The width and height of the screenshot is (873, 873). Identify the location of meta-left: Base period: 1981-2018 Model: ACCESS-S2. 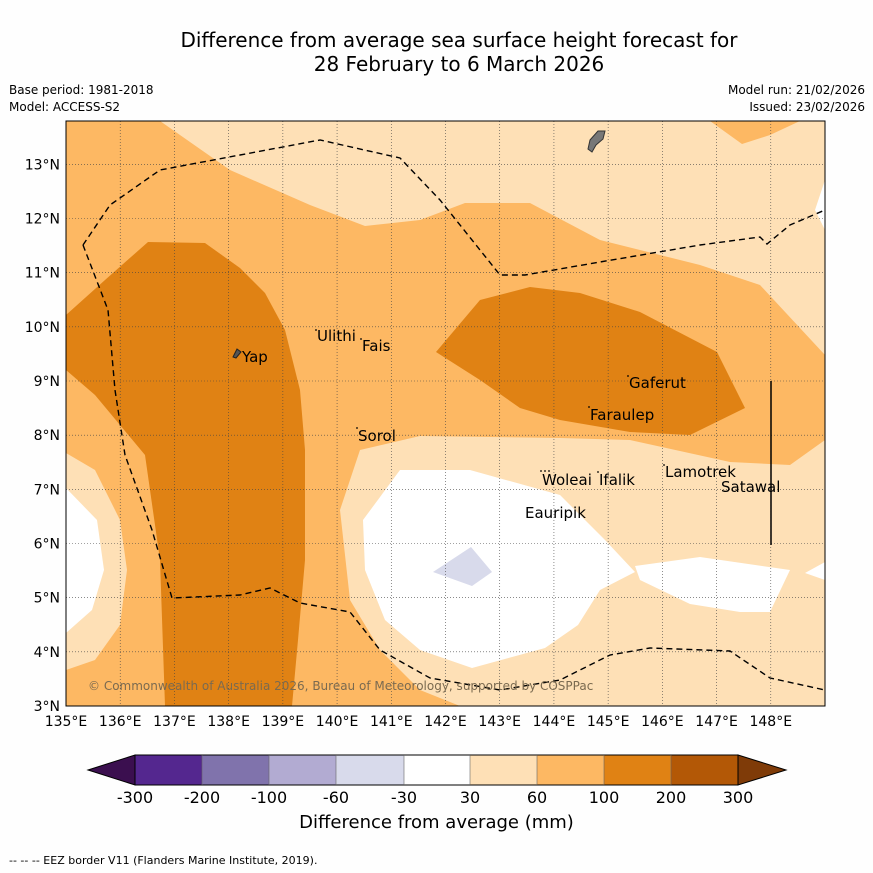
(81, 99).